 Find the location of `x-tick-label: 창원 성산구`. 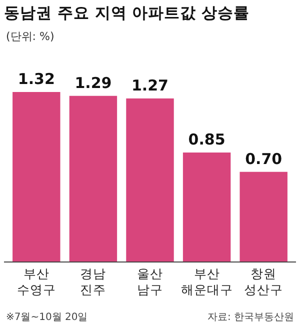

x-tick-label: 창원 성산구 is located at coordinates (264, 281).